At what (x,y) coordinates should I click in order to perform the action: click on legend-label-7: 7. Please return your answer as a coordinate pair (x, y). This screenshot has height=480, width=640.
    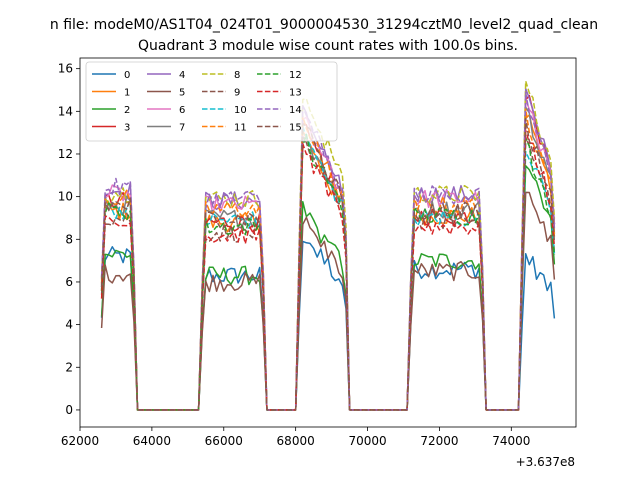
    Looking at the image, I should click on (182, 128).